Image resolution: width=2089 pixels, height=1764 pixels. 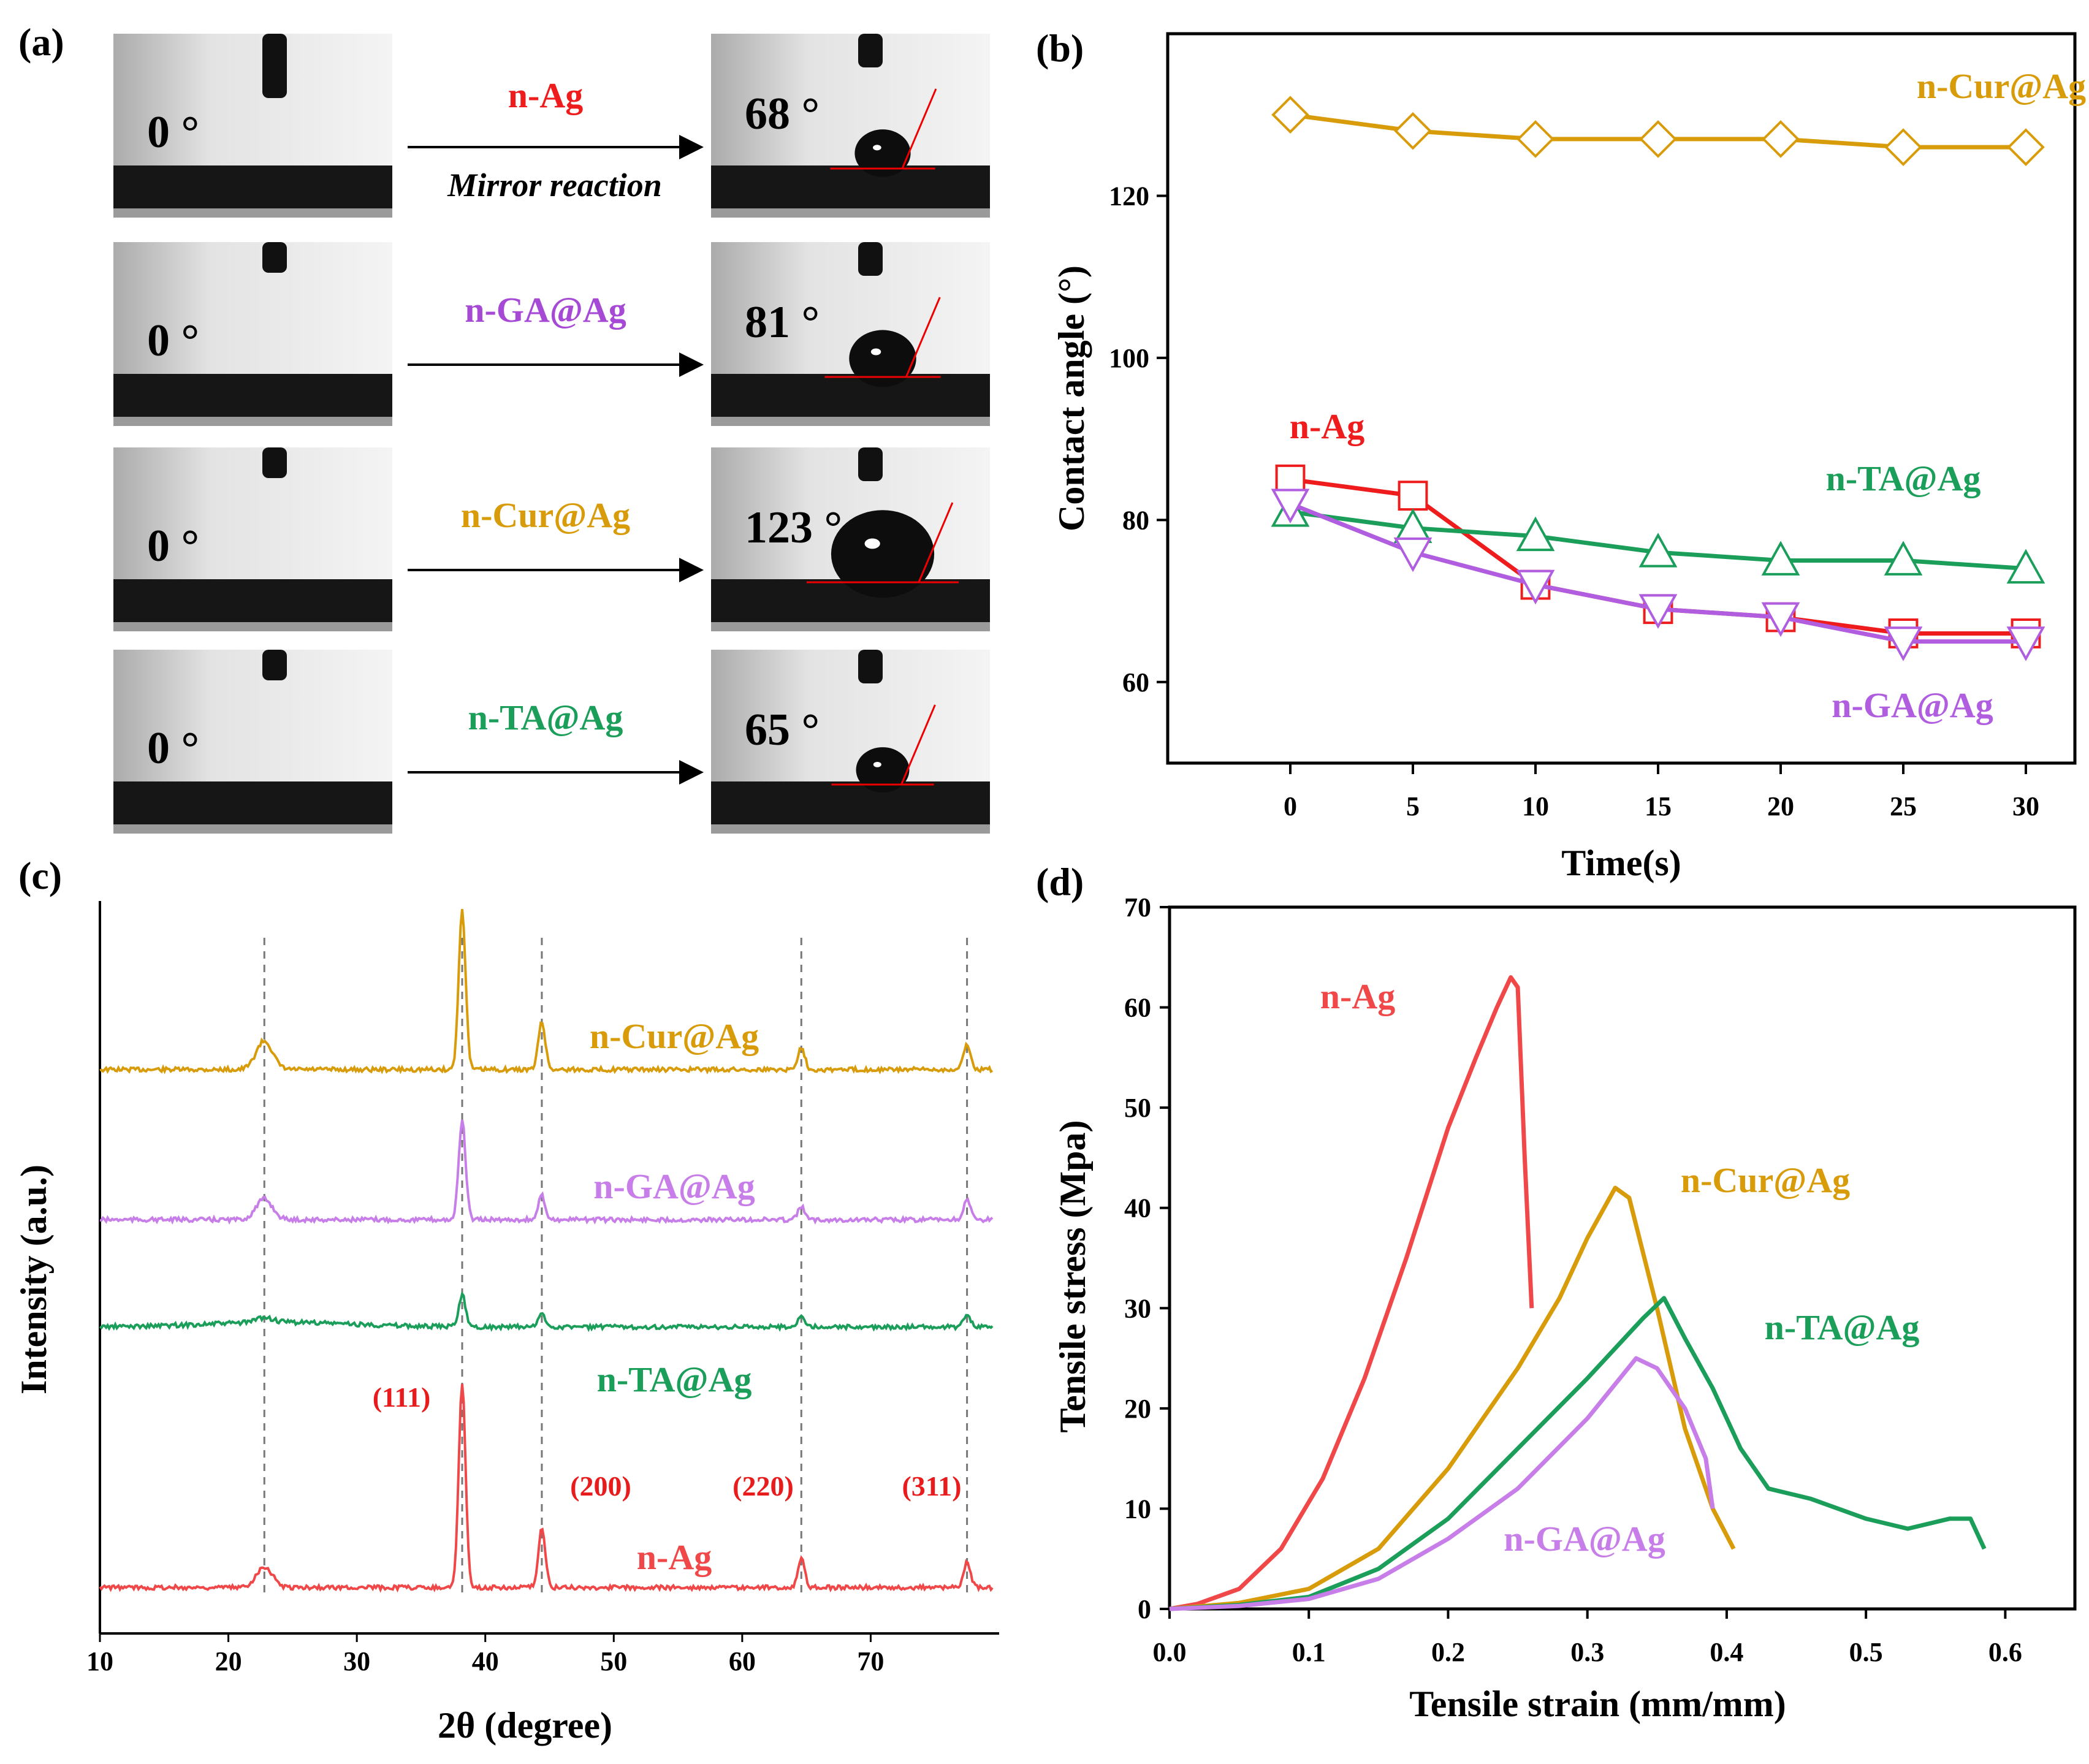 I want to click on x-axis-label: Time(s), so click(x=1621, y=863).